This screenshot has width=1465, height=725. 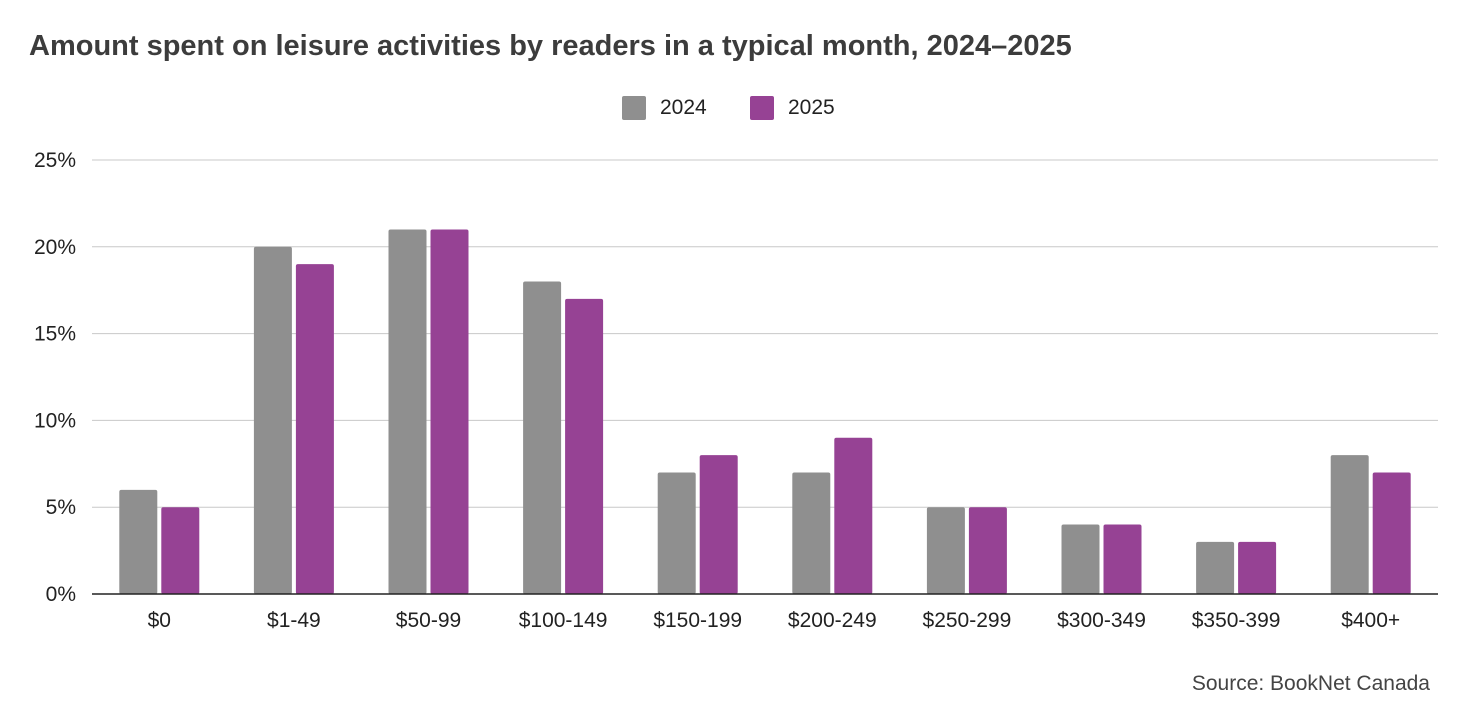 What do you see at coordinates (61, 507) in the screenshot?
I see `y-tick-label-1: 5%` at bounding box center [61, 507].